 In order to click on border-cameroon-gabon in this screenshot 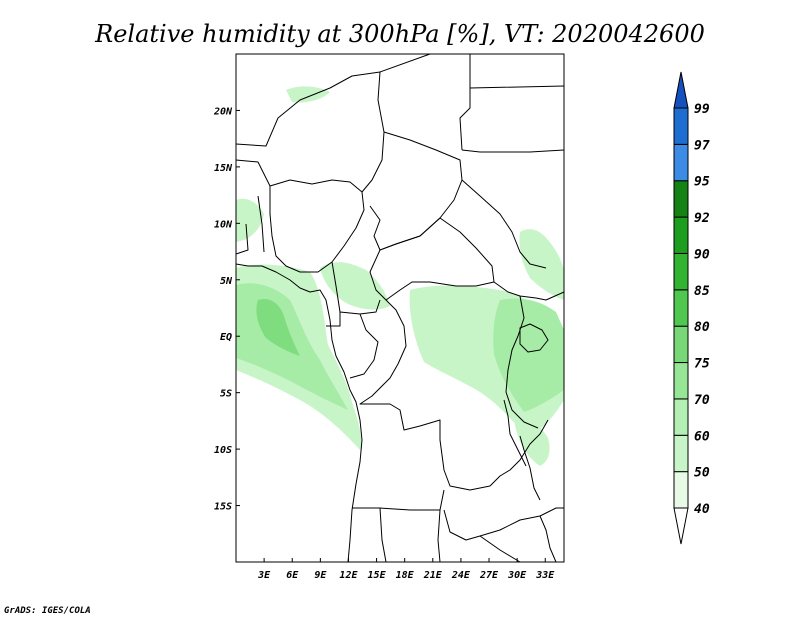, I will do `click(353, 320)`.